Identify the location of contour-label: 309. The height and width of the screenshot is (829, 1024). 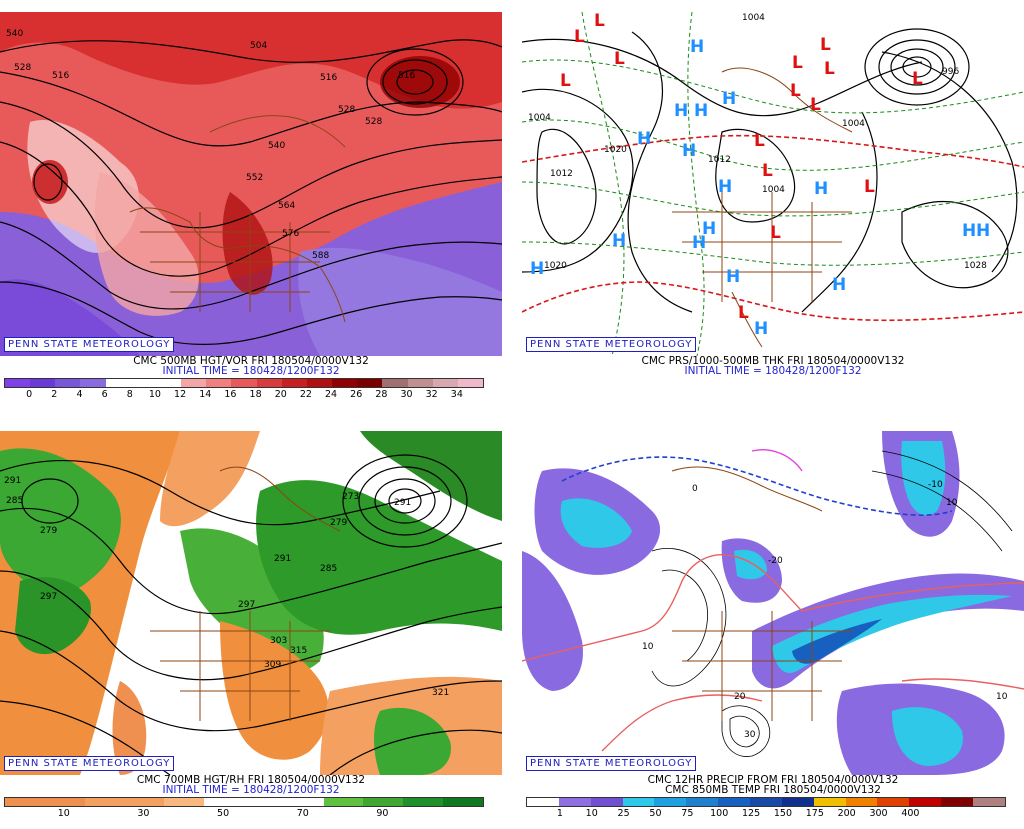
(272, 665).